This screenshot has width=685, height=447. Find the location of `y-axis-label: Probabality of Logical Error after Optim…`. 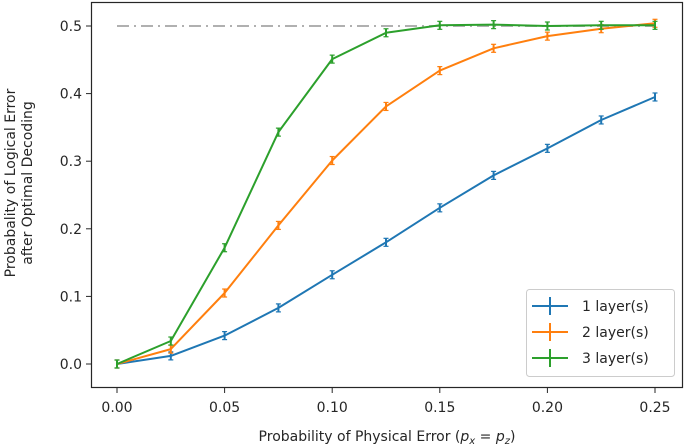

y-axis-label: Probabality of Logical Error after Optim… is located at coordinates (19, 182).